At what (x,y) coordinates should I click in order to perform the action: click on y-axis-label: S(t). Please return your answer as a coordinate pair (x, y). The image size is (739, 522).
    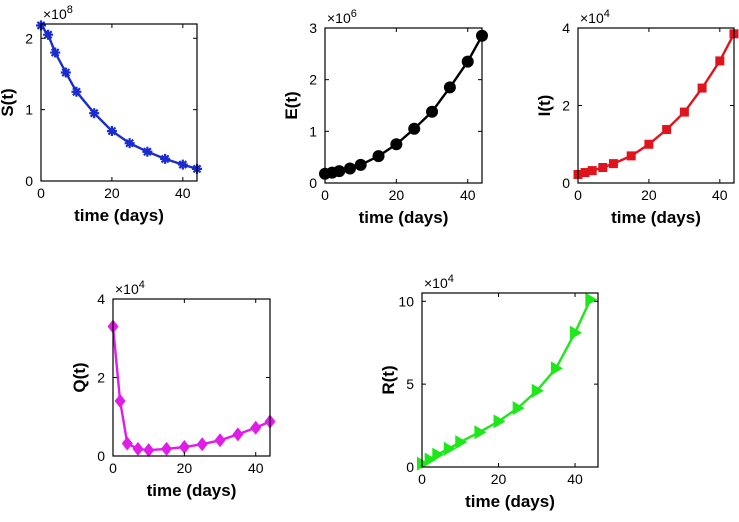
    Looking at the image, I should click on (8, 102).